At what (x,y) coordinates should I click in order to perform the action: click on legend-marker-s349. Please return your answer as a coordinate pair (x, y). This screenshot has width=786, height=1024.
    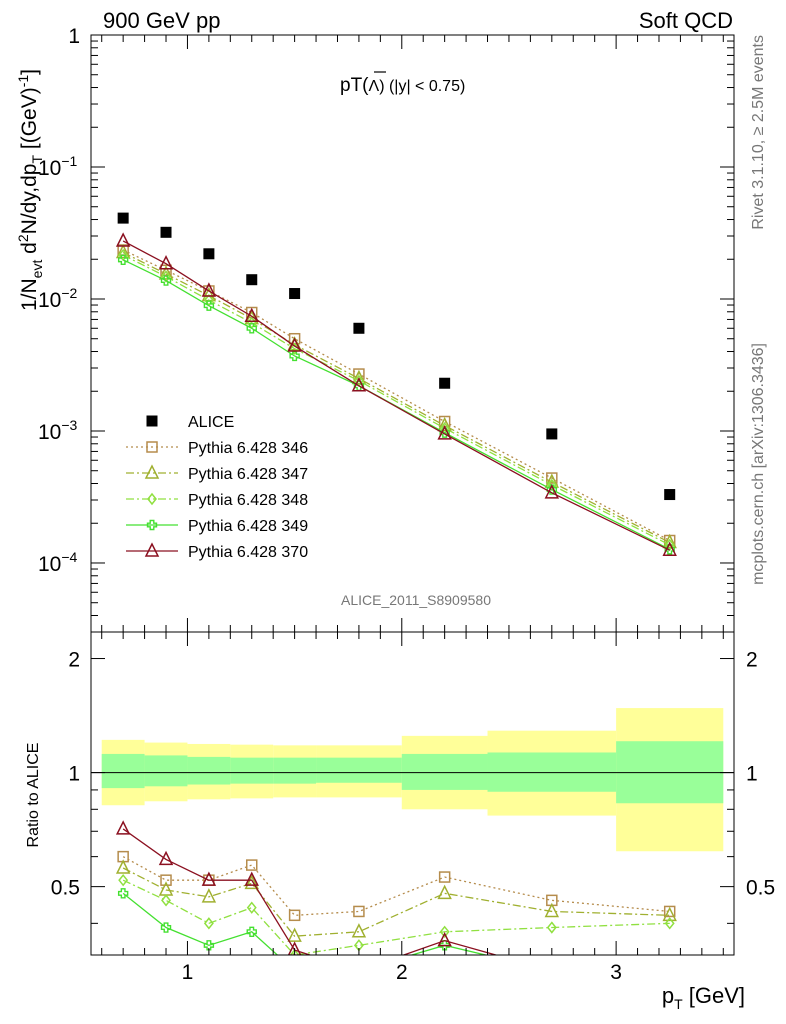
    Looking at the image, I should click on (152, 525).